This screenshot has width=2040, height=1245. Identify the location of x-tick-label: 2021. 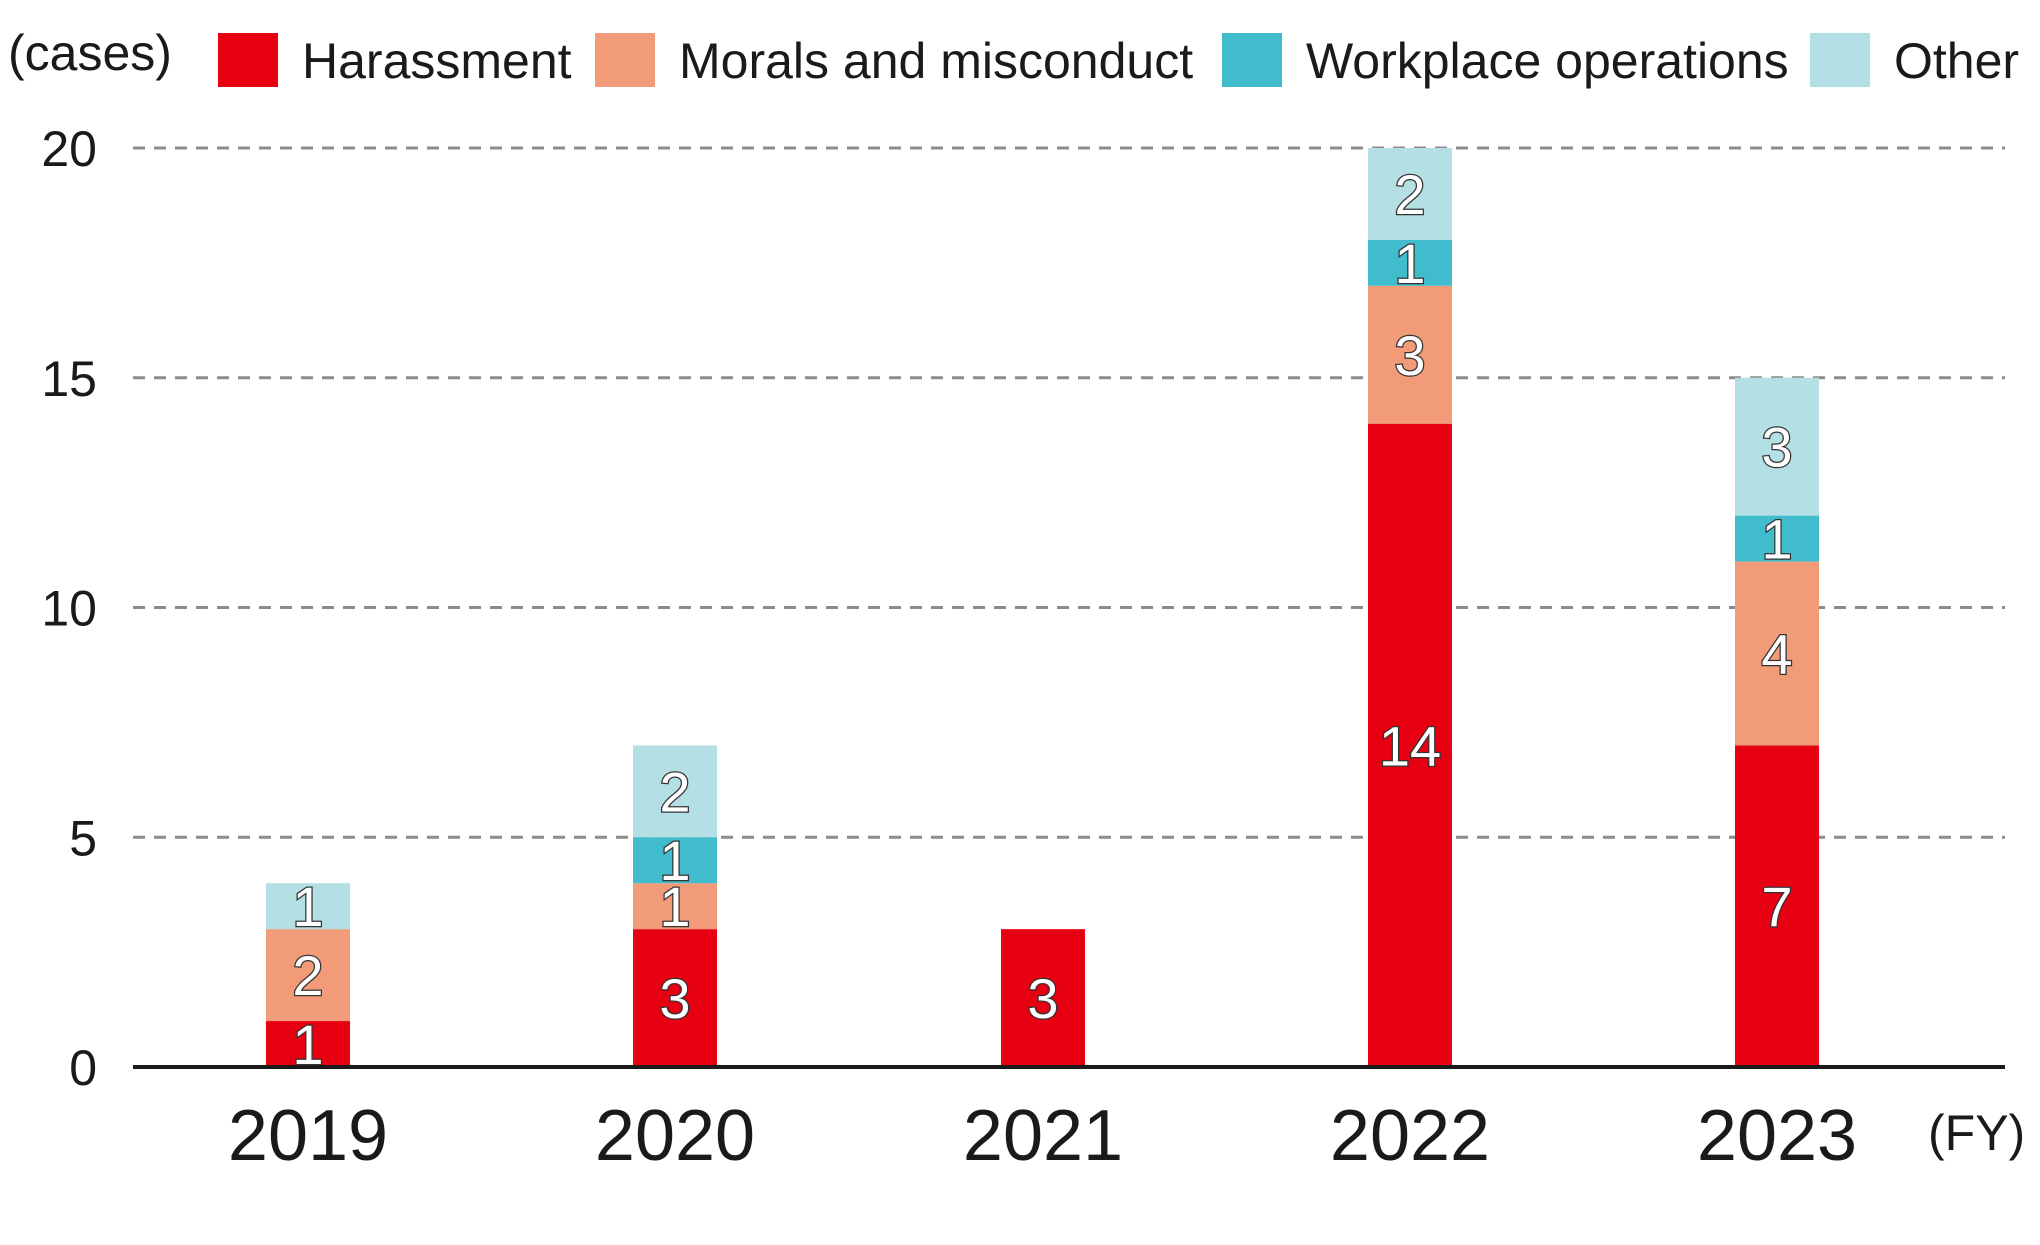
(1043, 1136).